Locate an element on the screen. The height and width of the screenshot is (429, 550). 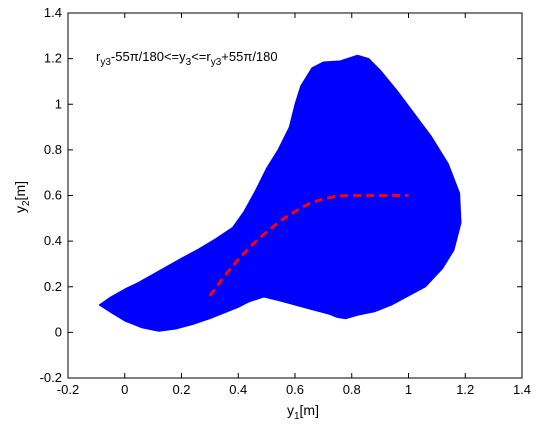
x-tick-label: 1.2 is located at coordinates (465, 389).